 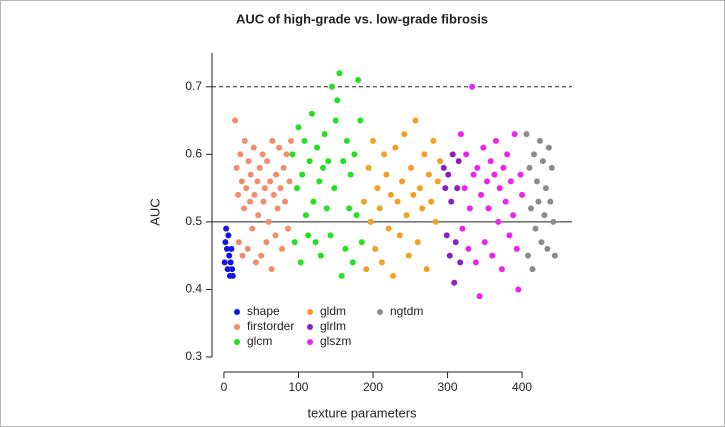 I want to click on legend-label: glrlm, so click(x=333, y=326).